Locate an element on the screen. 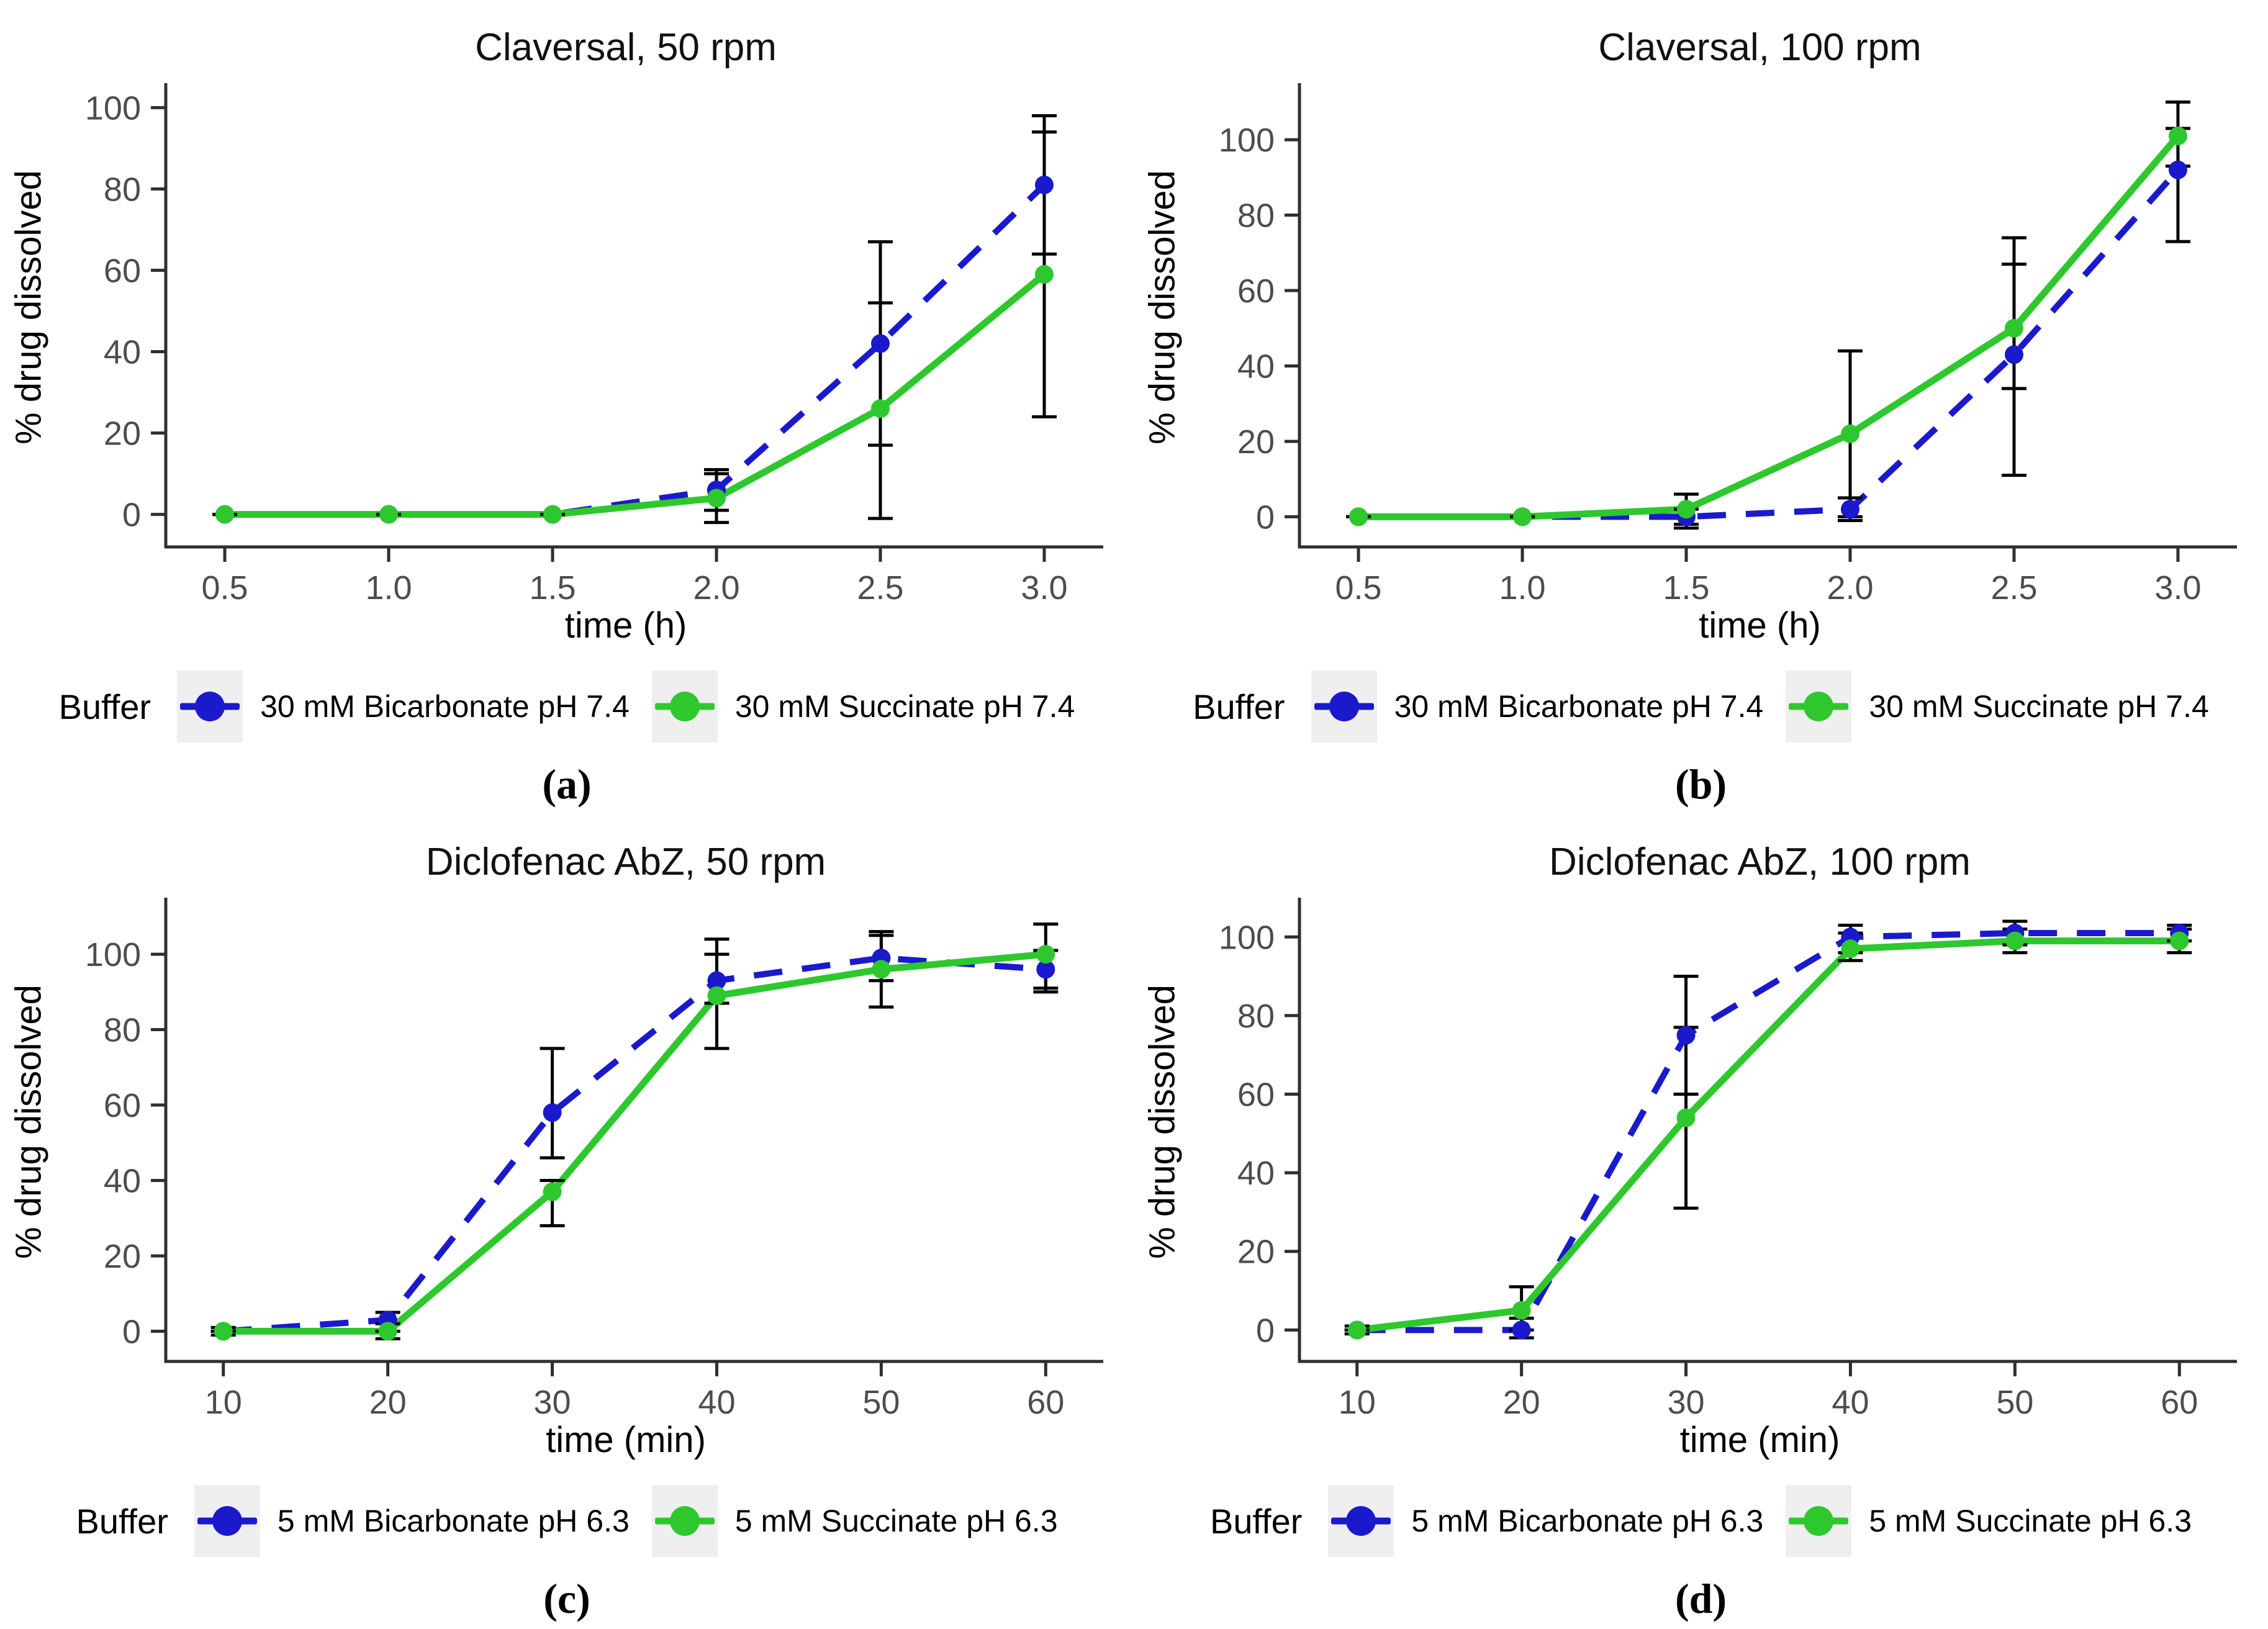 The width and height of the screenshot is (2268, 1629). plot-svg-b: 0.5 1.0 1.5 2.0 2.5 3.0 0 20 40 60 80 100 is located at coordinates (1728, 345).